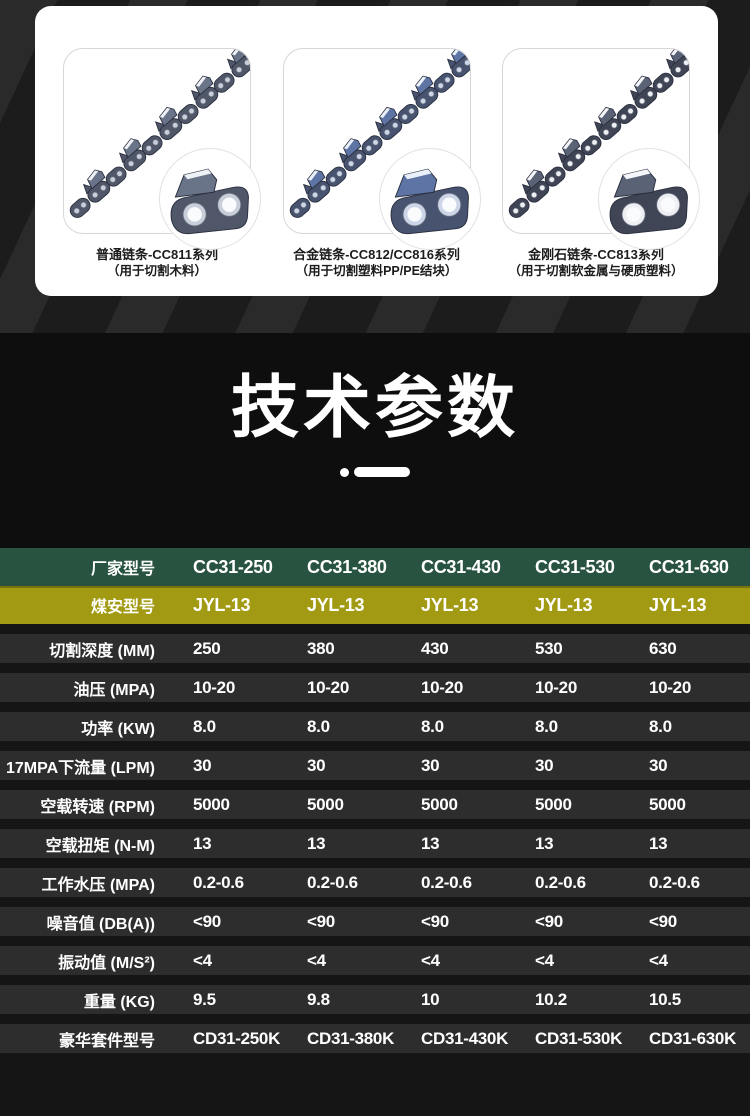 This screenshot has height=1116, width=750. What do you see at coordinates (207, 648) in the screenshot?
I see `spec-value: 250` at bounding box center [207, 648].